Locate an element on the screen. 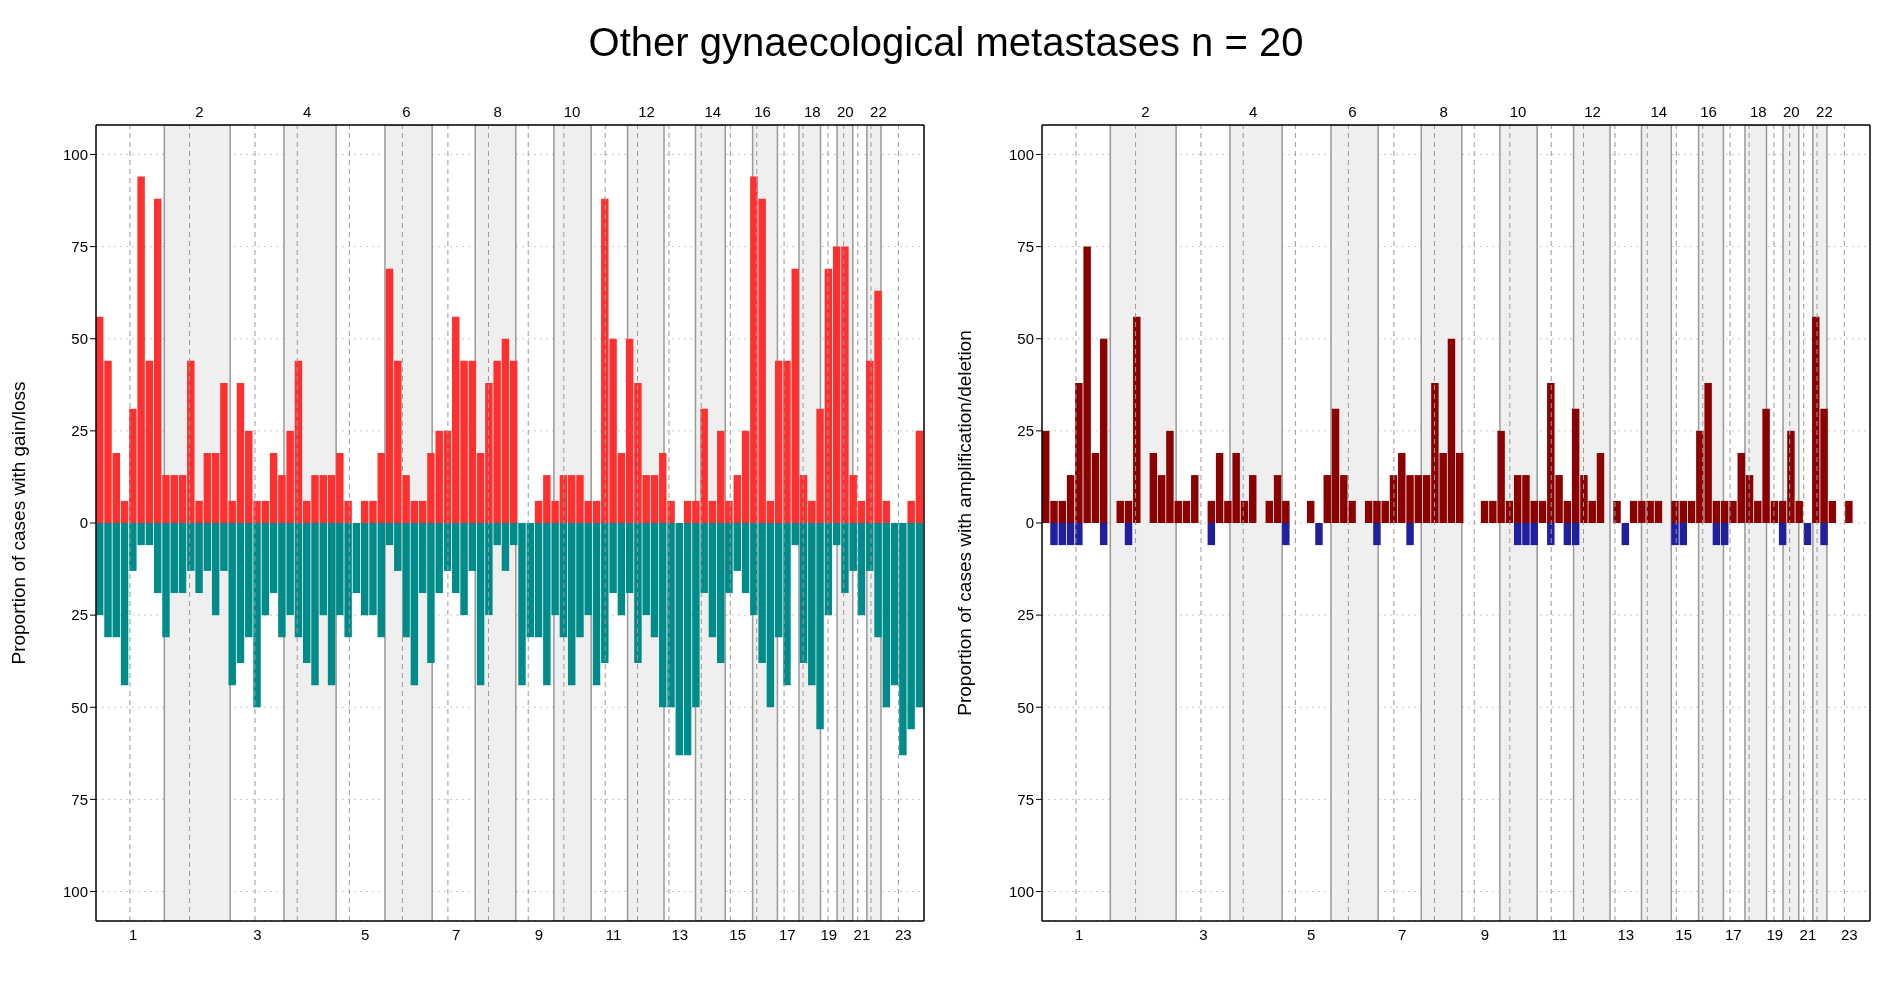  y-axis-title: Proportion of cases with amplification/deletion is located at coordinates (964, 523).